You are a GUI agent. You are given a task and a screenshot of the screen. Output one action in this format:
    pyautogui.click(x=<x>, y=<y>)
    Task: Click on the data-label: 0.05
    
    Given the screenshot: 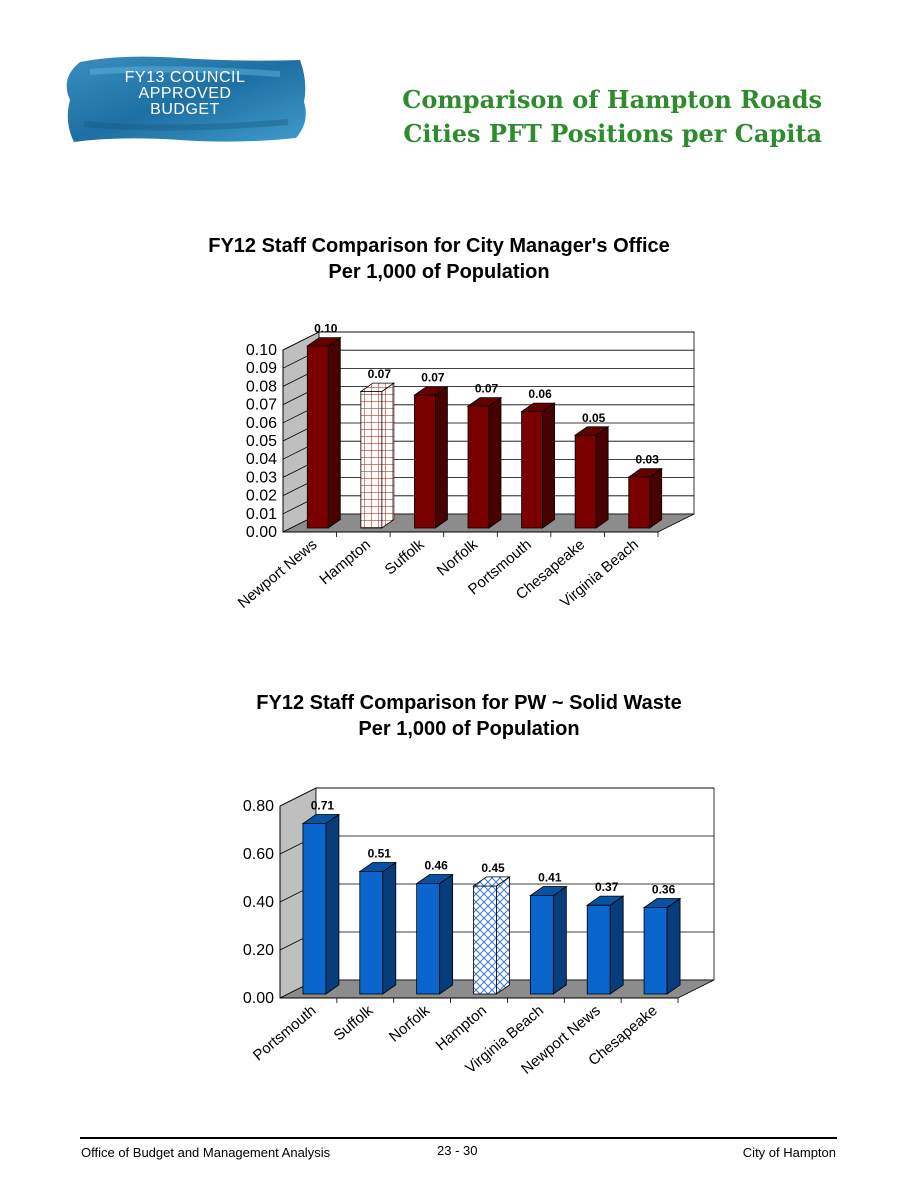 What is the action you would take?
    pyautogui.click(x=594, y=418)
    